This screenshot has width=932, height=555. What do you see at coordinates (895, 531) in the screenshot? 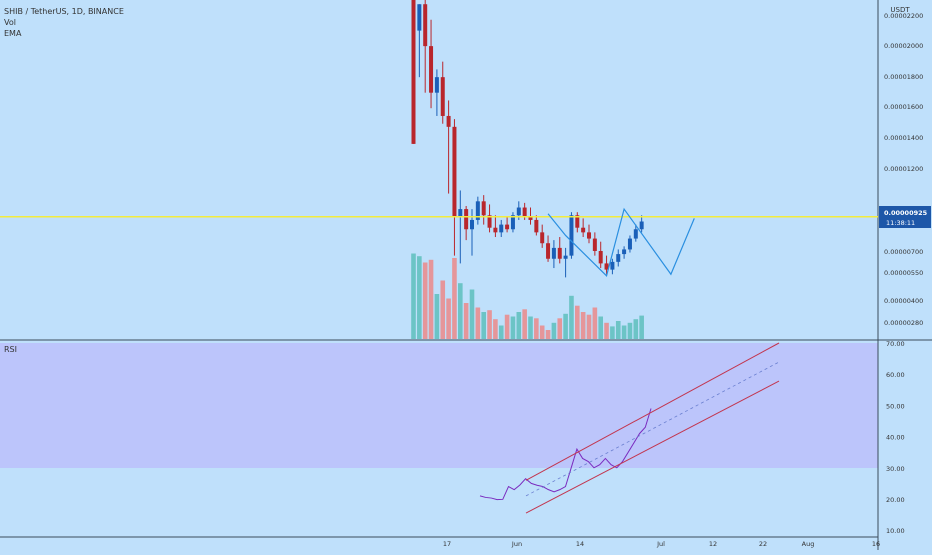
I see `rsi-tick-label: 10.00` at bounding box center [895, 531].